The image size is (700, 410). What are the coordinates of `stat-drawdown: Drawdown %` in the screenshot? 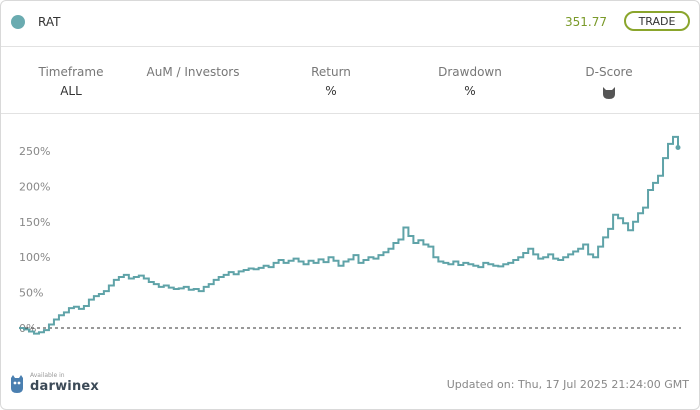 It's located at (470, 81).